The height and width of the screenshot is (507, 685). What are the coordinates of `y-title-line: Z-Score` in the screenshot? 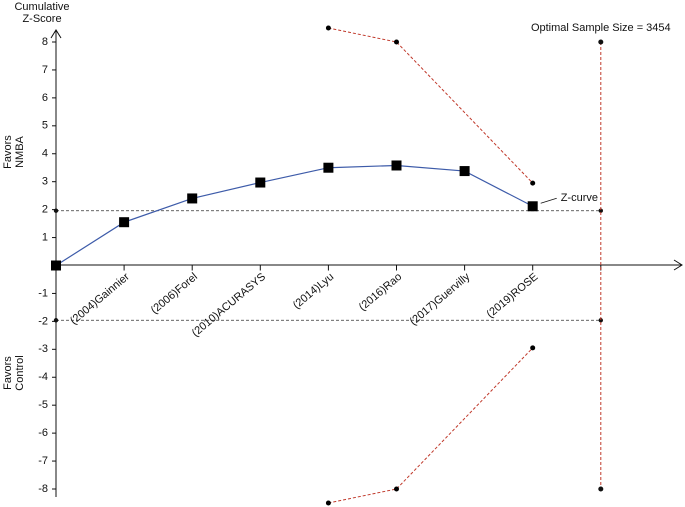 It's located at (41, 19).